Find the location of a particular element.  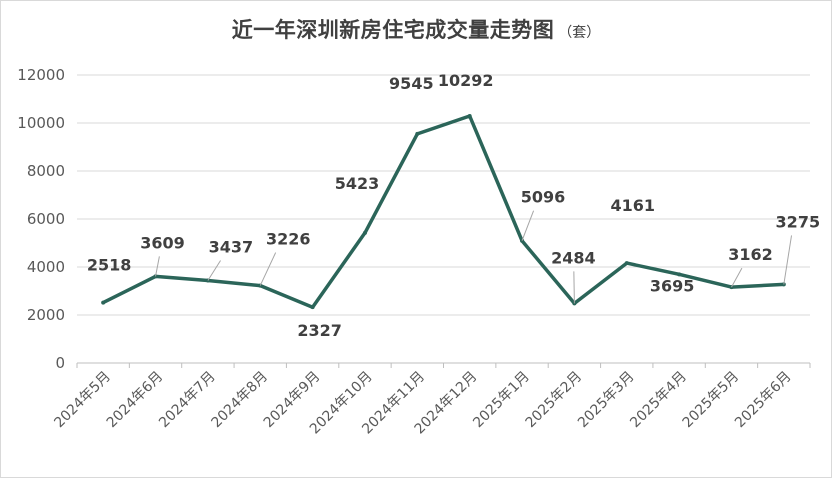

data-label: 10292 is located at coordinates (466, 80).